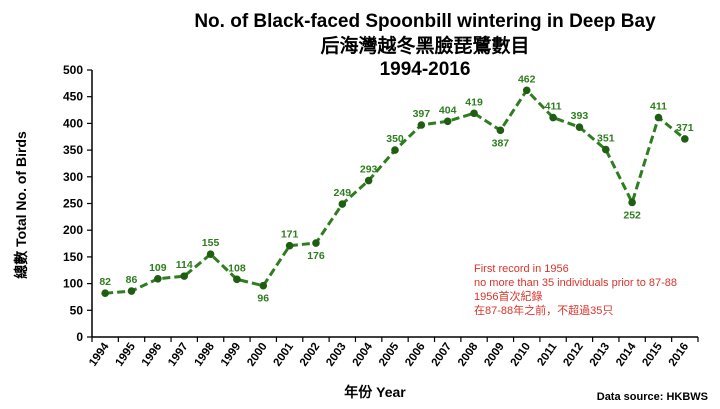  Describe the element at coordinates (158, 268) in the screenshot. I see `data-label: 109` at that location.